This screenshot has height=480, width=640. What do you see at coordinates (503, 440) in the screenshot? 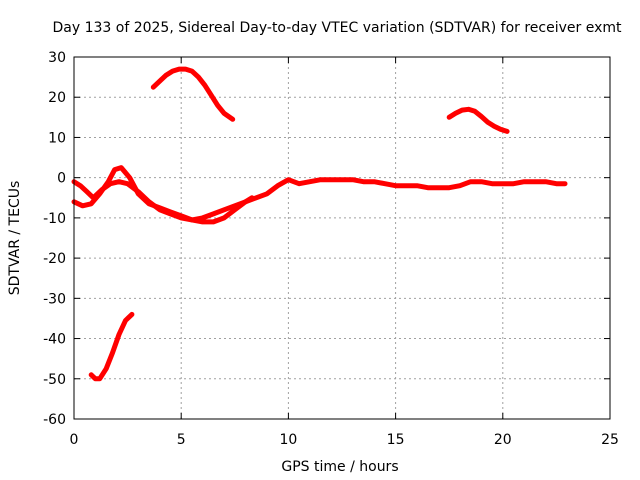
I see `x-tick-label: 20` at bounding box center [503, 440].